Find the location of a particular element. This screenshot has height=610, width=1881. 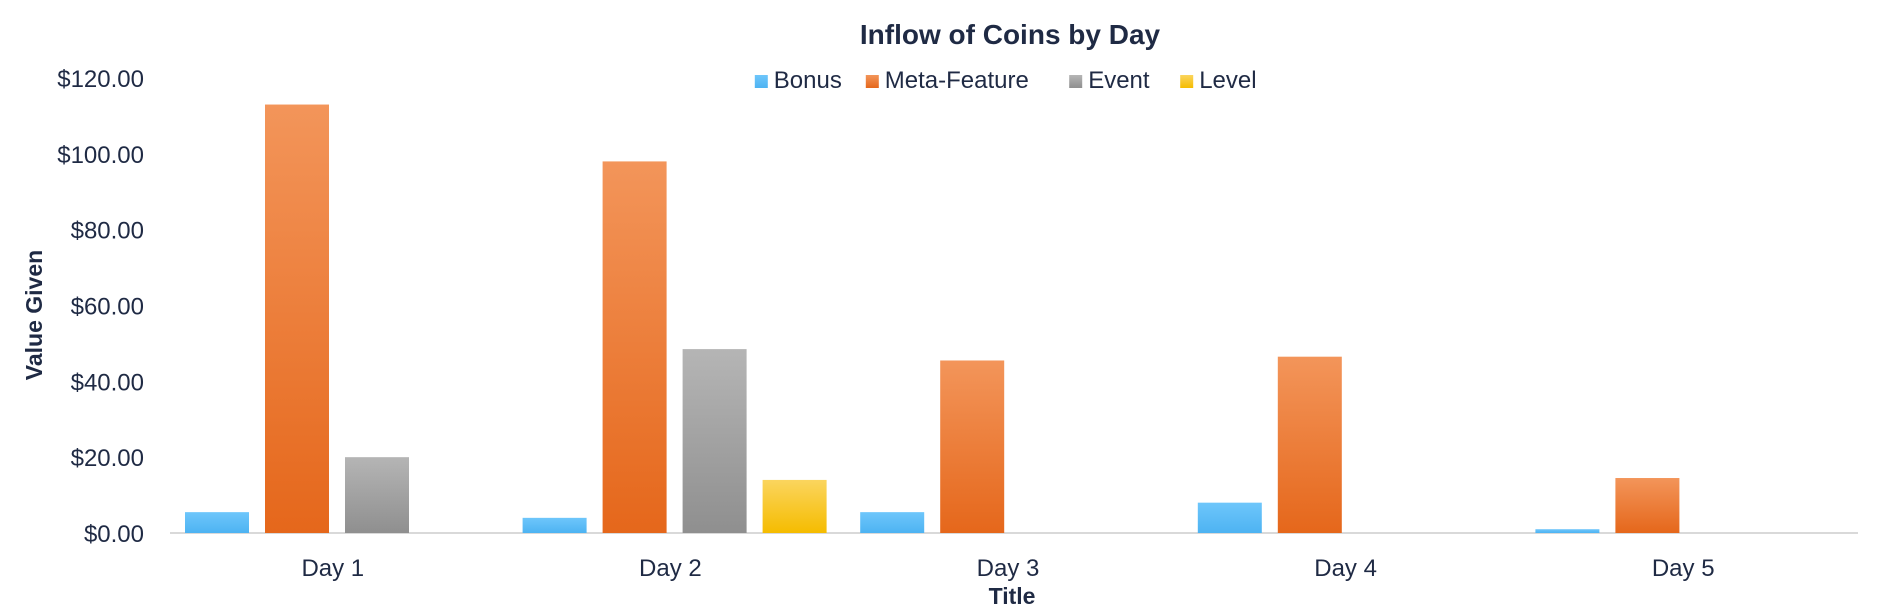

legend-label-event: Event is located at coordinates (1119, 80).